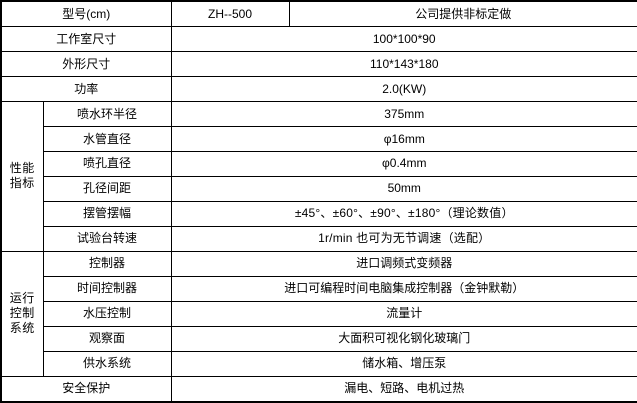 Image resolution: width=637 pixels, height=403 pixels. I want to click on table-row-overall-size: 外形尺寸 110*143*180, so click(318, 64).